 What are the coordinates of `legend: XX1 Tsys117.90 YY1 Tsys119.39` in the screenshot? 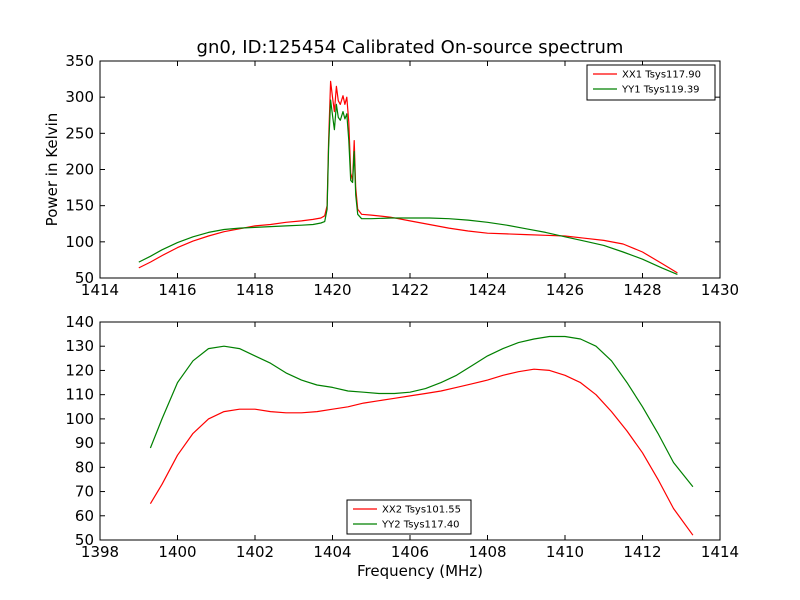 It's located at (651, 82).